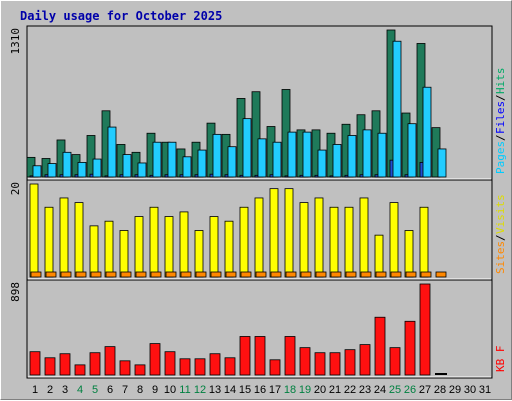 Image resolution: width=512 pixels, height=401 pixels. What do you see at coordinates (200, 390) in the screenshot?
I see `x-tick-label-day-12: 12` at bounding box center [200, 390].